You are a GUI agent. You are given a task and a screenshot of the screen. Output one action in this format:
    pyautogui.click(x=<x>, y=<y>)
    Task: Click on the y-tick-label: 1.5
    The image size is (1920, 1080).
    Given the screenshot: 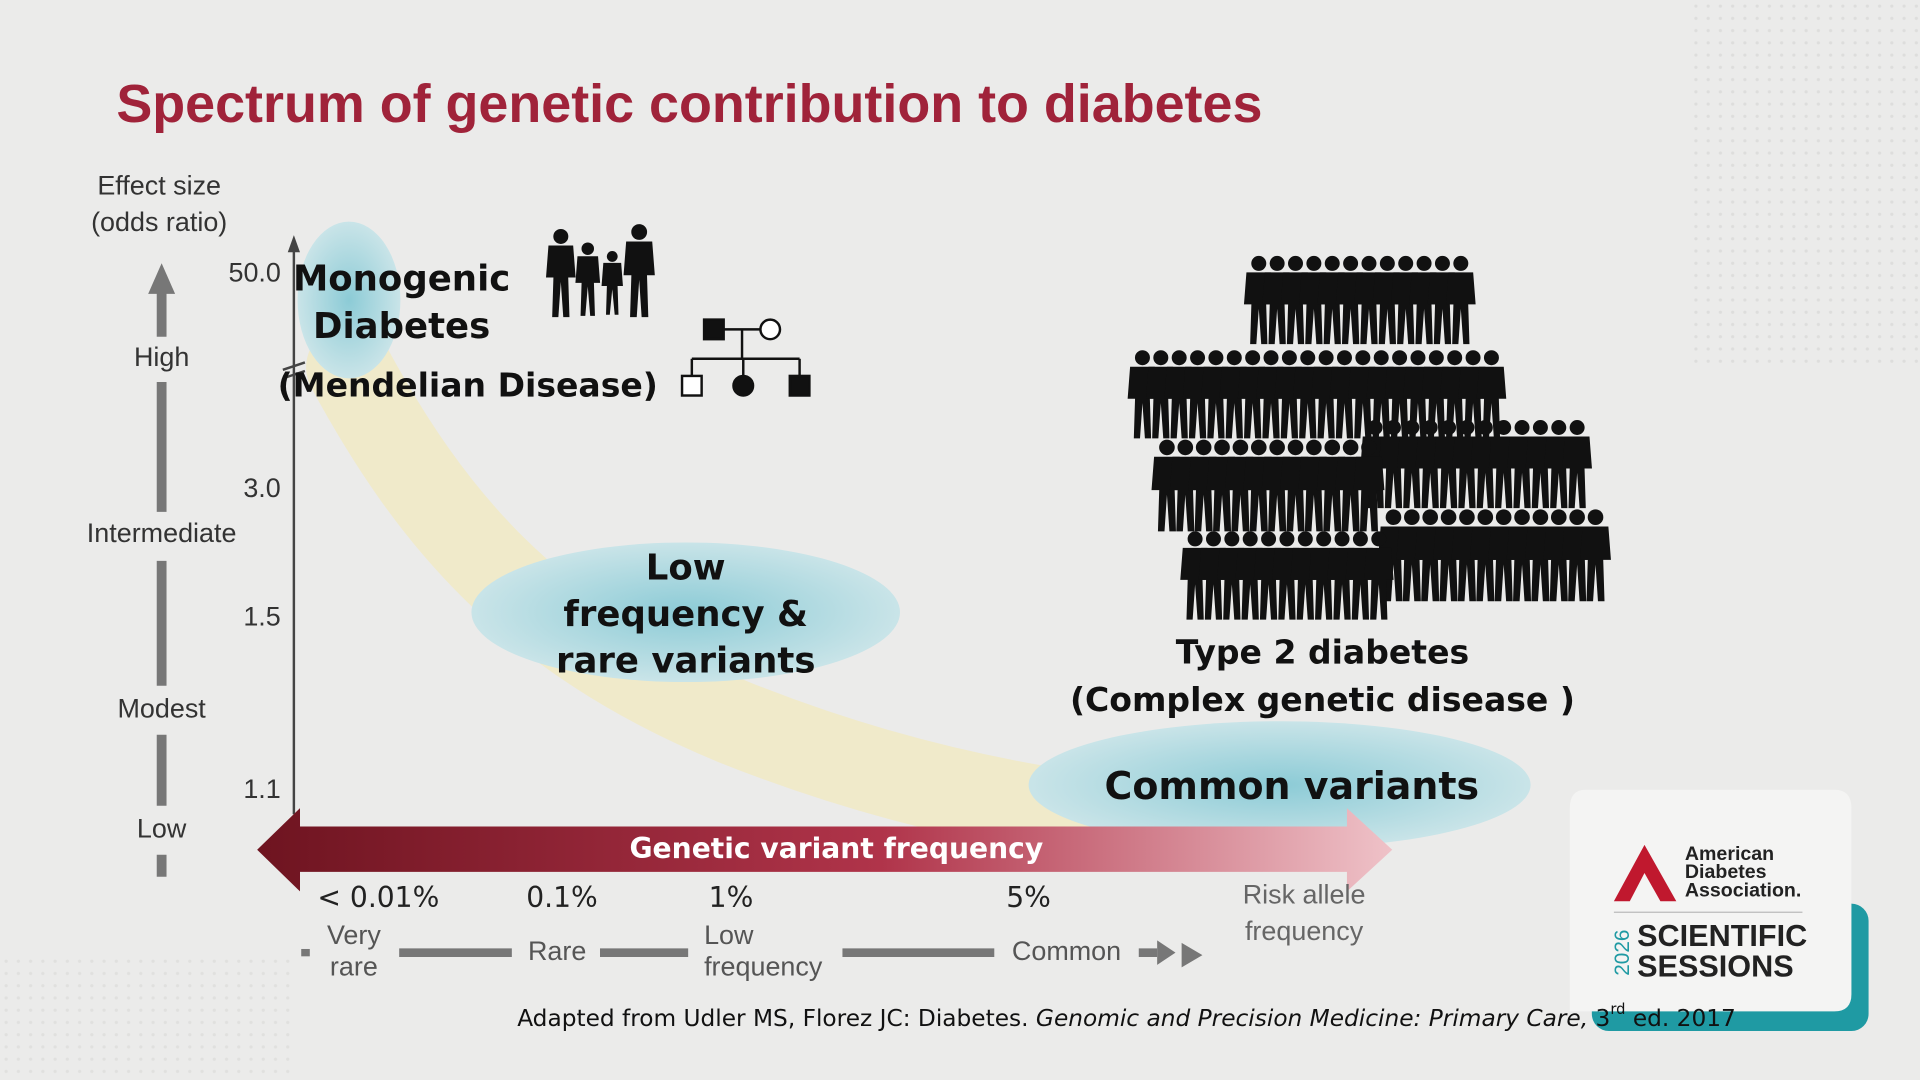 What is the action you would take?
    pyautogui.click(x=261, y=616)
    